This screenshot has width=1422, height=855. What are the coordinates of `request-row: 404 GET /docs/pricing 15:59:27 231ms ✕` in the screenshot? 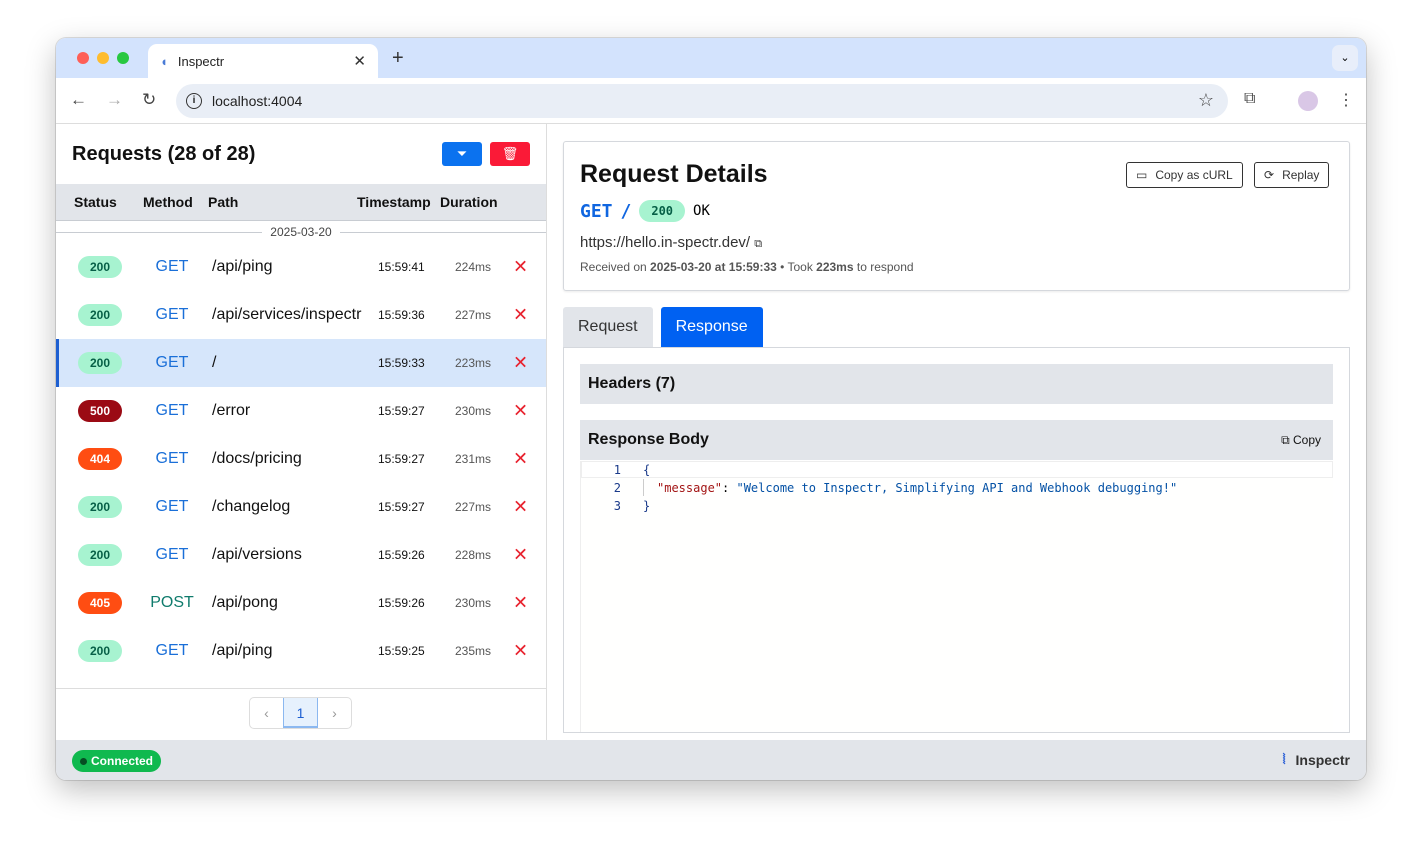 It's located at (301, 459).